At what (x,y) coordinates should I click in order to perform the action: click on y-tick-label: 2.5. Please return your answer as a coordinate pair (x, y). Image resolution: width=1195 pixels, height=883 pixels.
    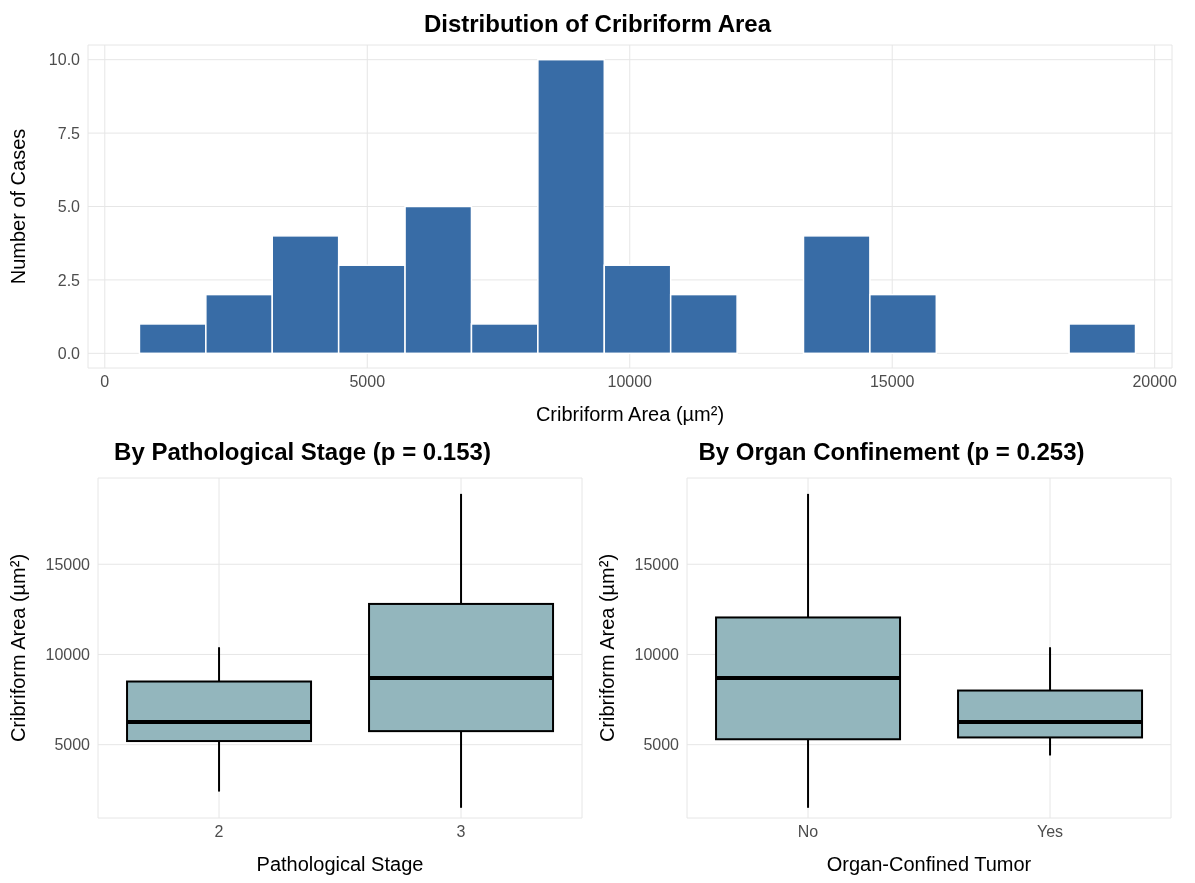
    Looking at the image, I should click on (69, 280).